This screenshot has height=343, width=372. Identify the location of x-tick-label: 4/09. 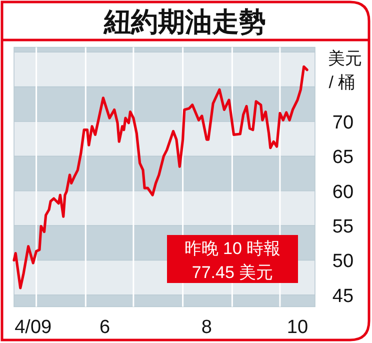
(33, 327).